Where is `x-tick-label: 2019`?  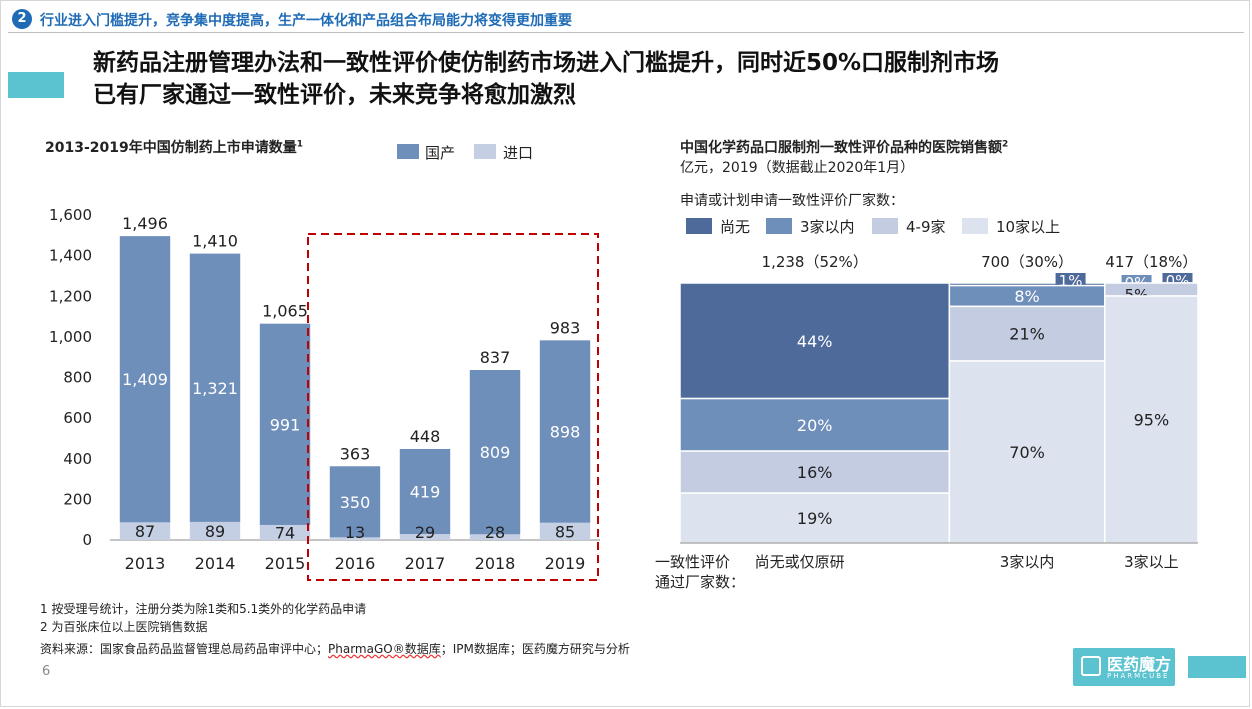 x-tick-label: 2019 is located at coordinates (565, 563).